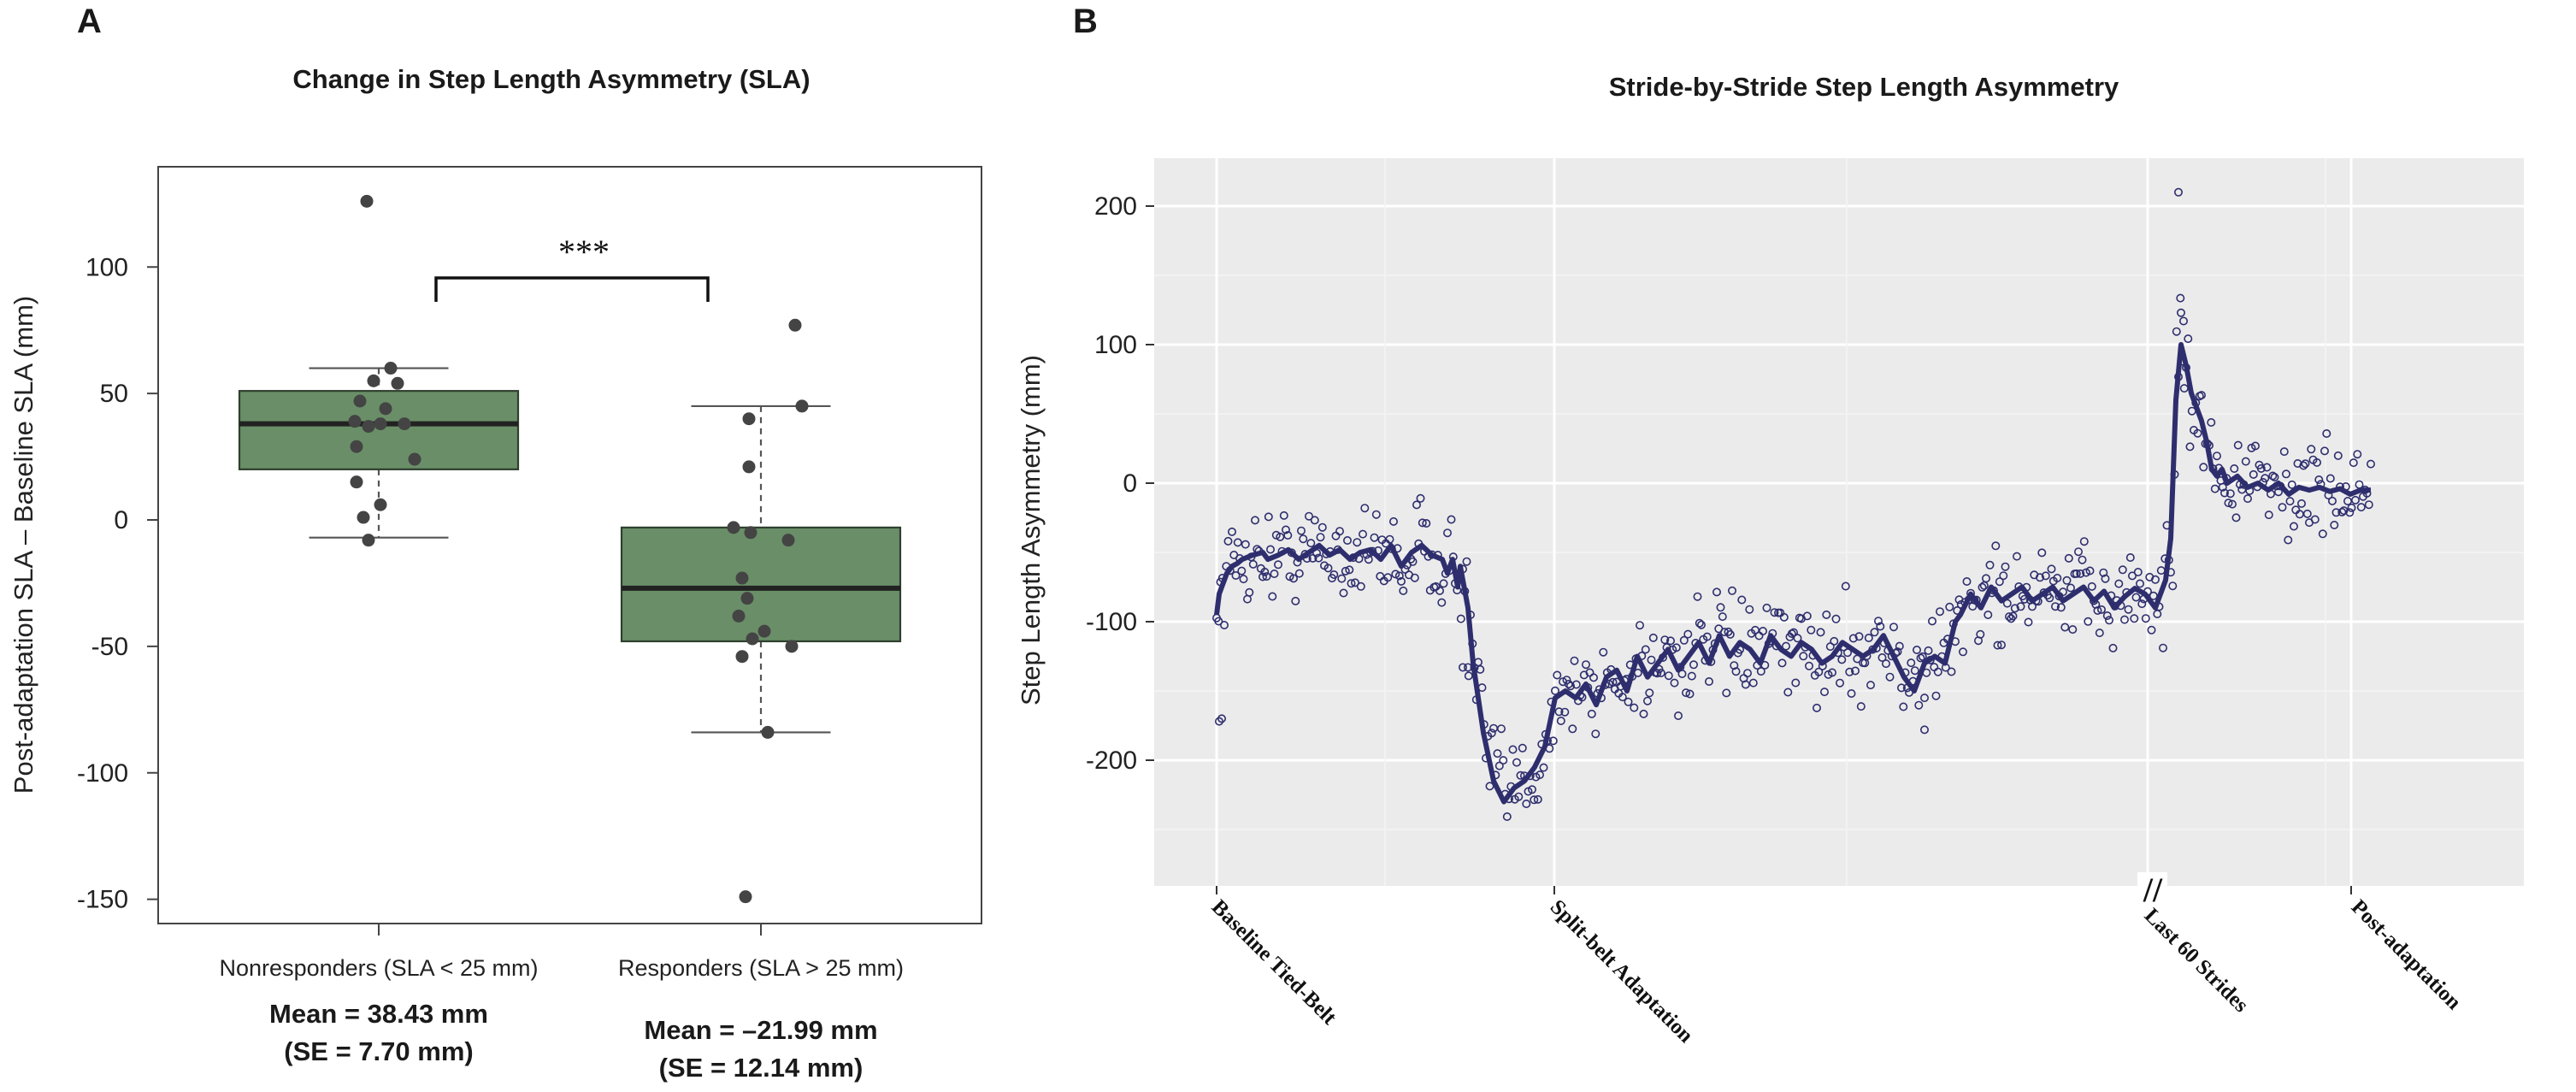 The height and width of the screenshot is (1092, 2576). What do you see at coordinates (1622, 971) in the screenshot?
I see `phase-label-split-belt: Split-belt Adaptation` at bounding box center [1622, 971].